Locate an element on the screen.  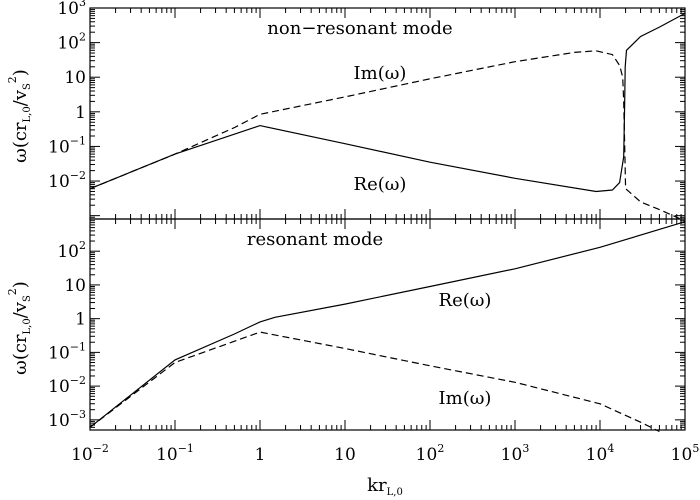
x-axis-label: krL,0 is located at coordinates (385, 486).